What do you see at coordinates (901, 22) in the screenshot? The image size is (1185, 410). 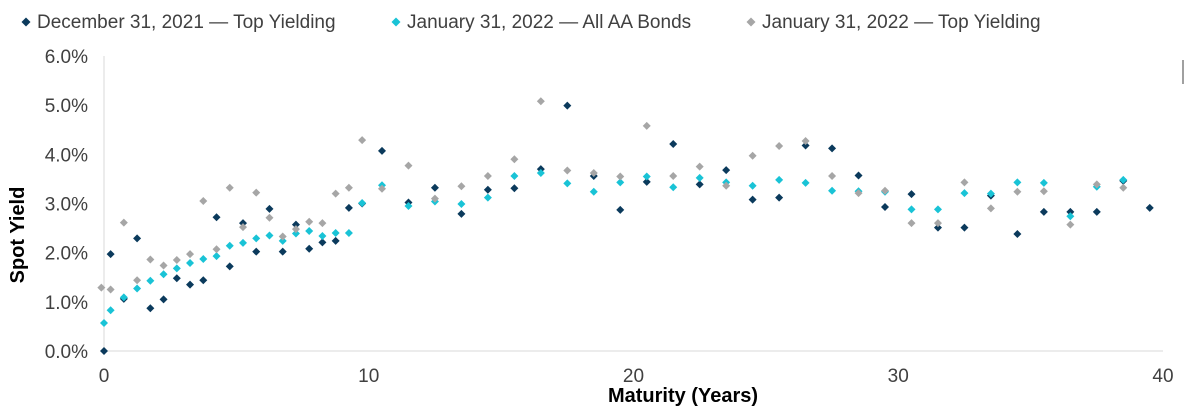 I see `legend-label: January 31, 2022 — Top Yielding` at bounding box center [901, 22].